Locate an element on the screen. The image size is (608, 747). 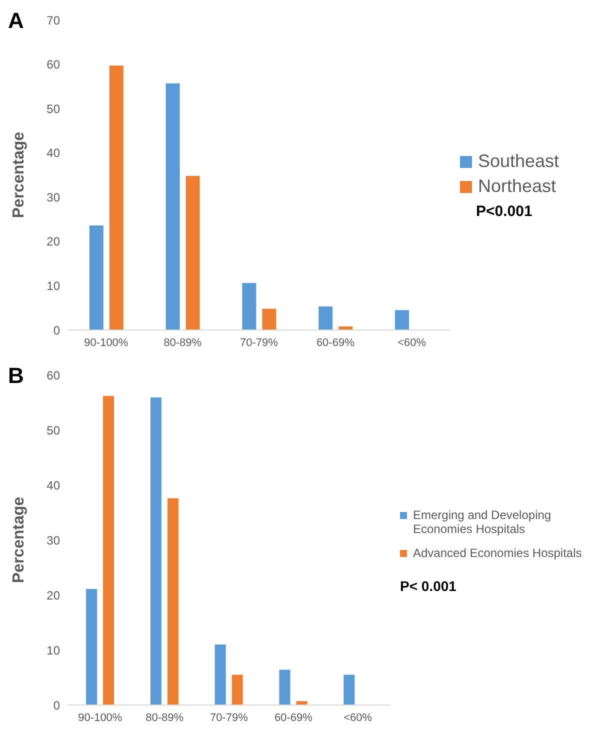
text: P< 0.001 is located at coordinates (428, 586).